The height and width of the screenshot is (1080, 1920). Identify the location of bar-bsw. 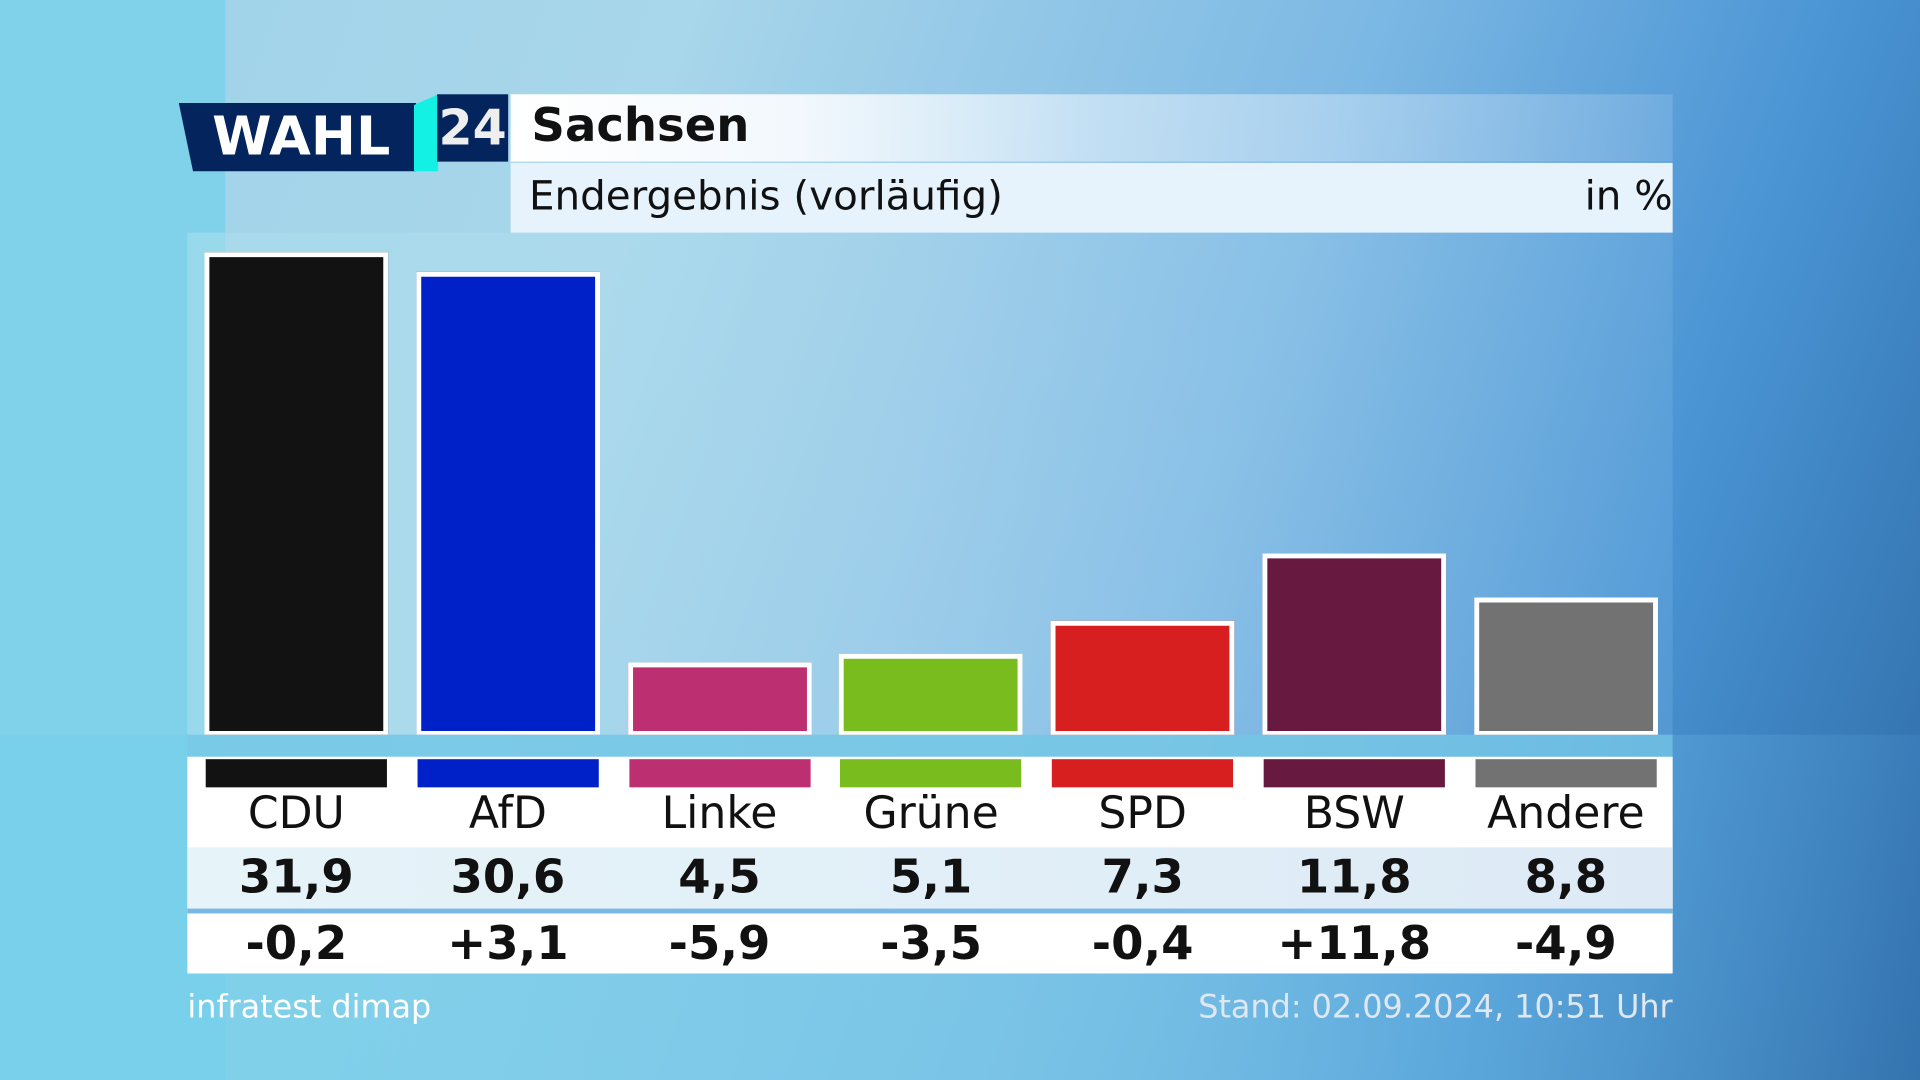
(1354, 644).